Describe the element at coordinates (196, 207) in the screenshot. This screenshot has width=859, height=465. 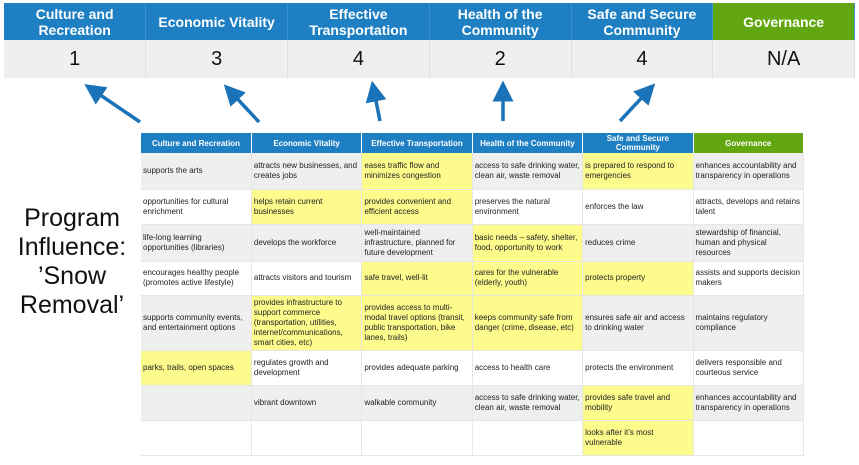
I see `table-cell: opportunities for cultural enrichment` at that location.